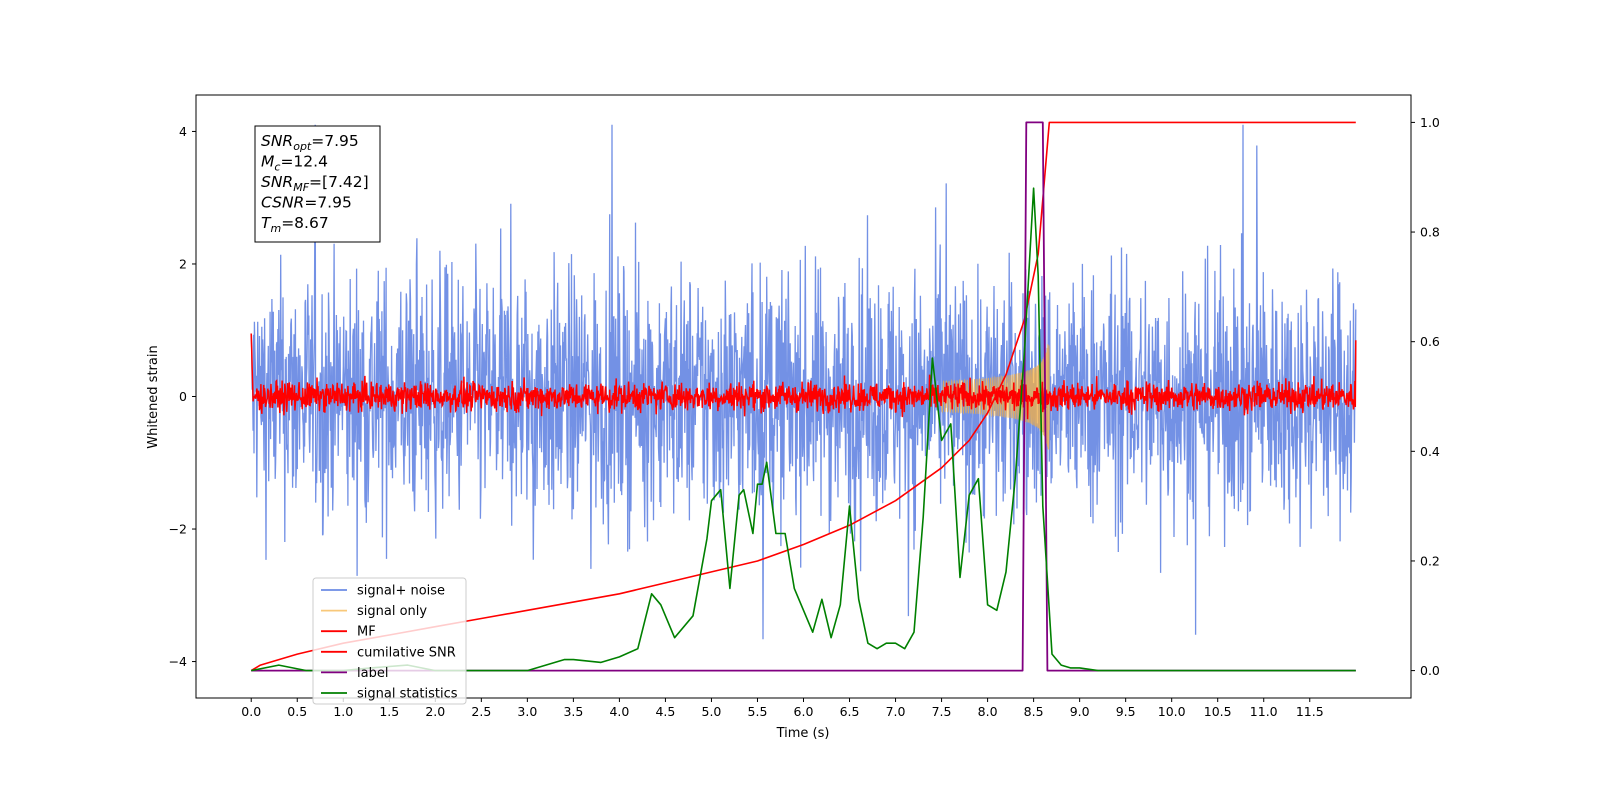  Describe the element at coordinates (896, 711) in the screenshot. I see `x-tick-label: 7.0` at that location.